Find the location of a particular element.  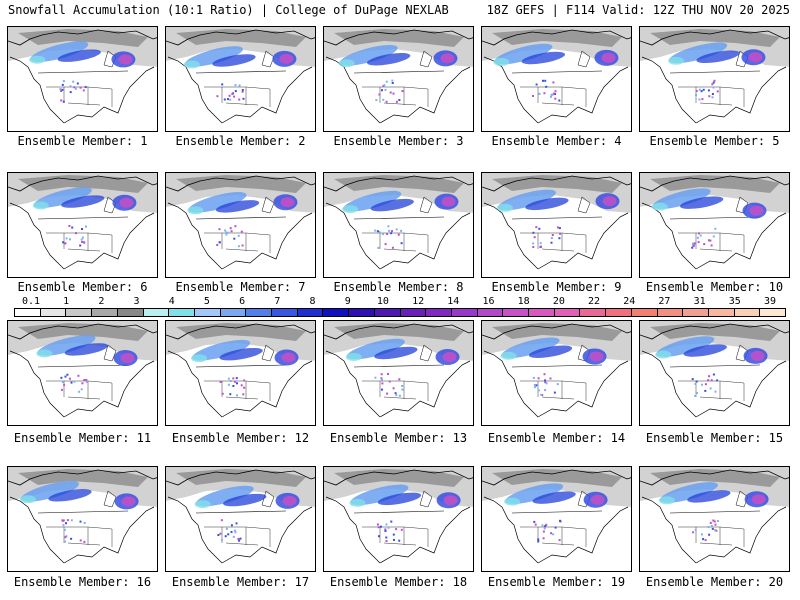

ensemble-member-label: Ensemble Member: 9 is located at coordinates (556, 287).